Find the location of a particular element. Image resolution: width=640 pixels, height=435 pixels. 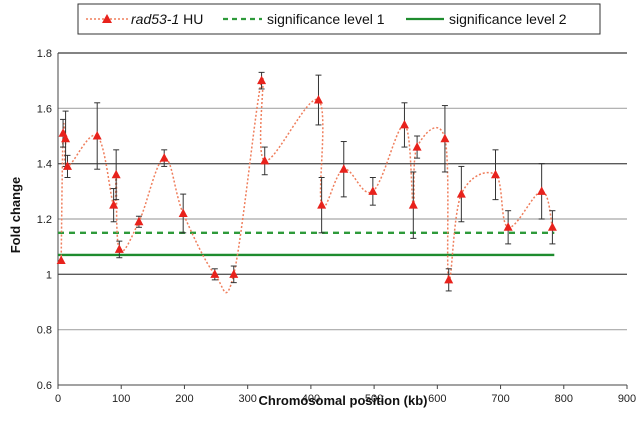

y-tick-label: 0.6 is located at coordinates (44, 386).